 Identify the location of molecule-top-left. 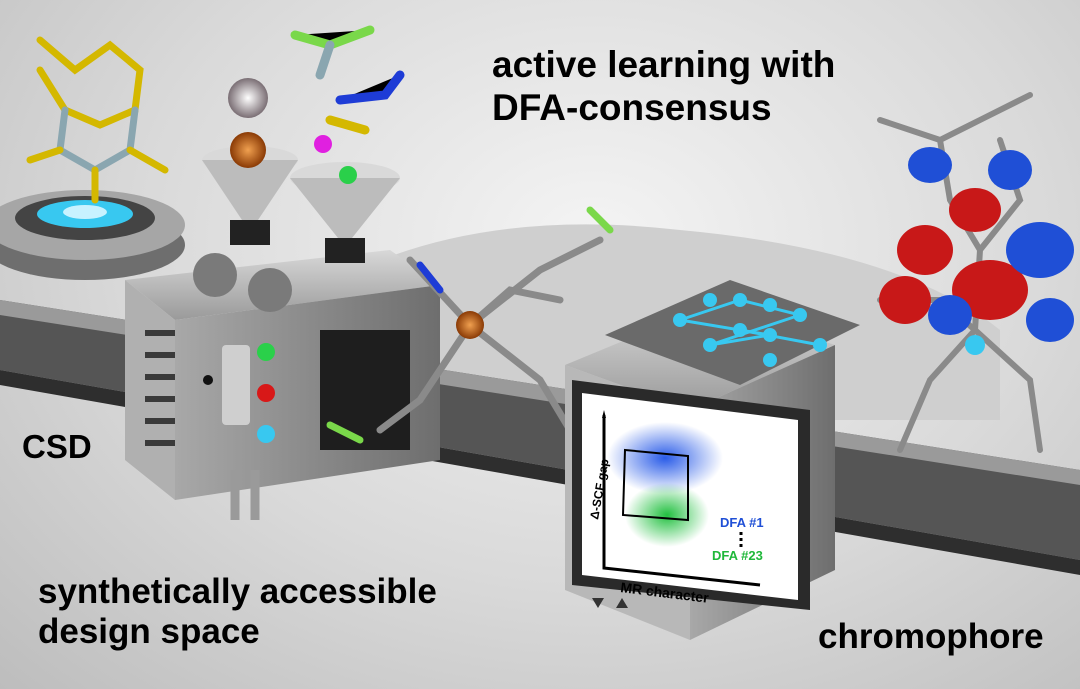
(97, 120).